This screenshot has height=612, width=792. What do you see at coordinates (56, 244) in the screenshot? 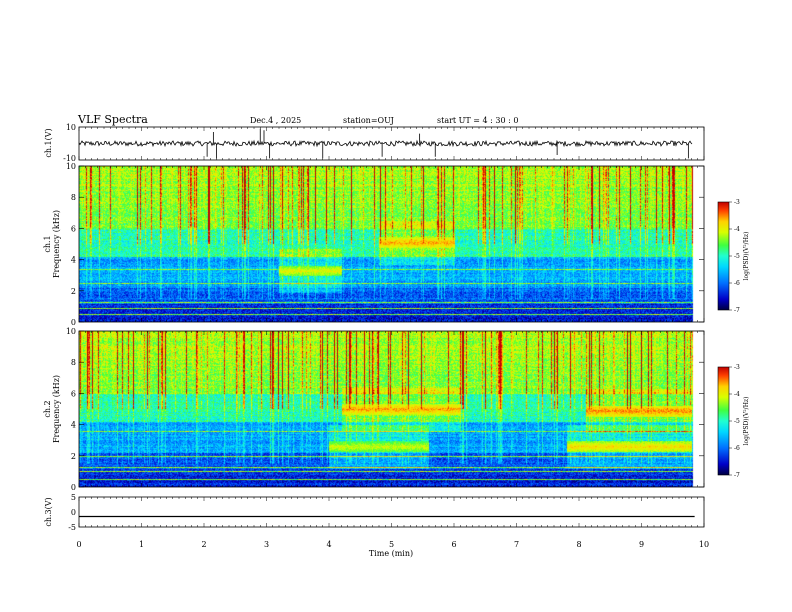
I see `ch1-spec-ylabel-frequency: Frequency (kHz)` at bounding box center [56, 244].